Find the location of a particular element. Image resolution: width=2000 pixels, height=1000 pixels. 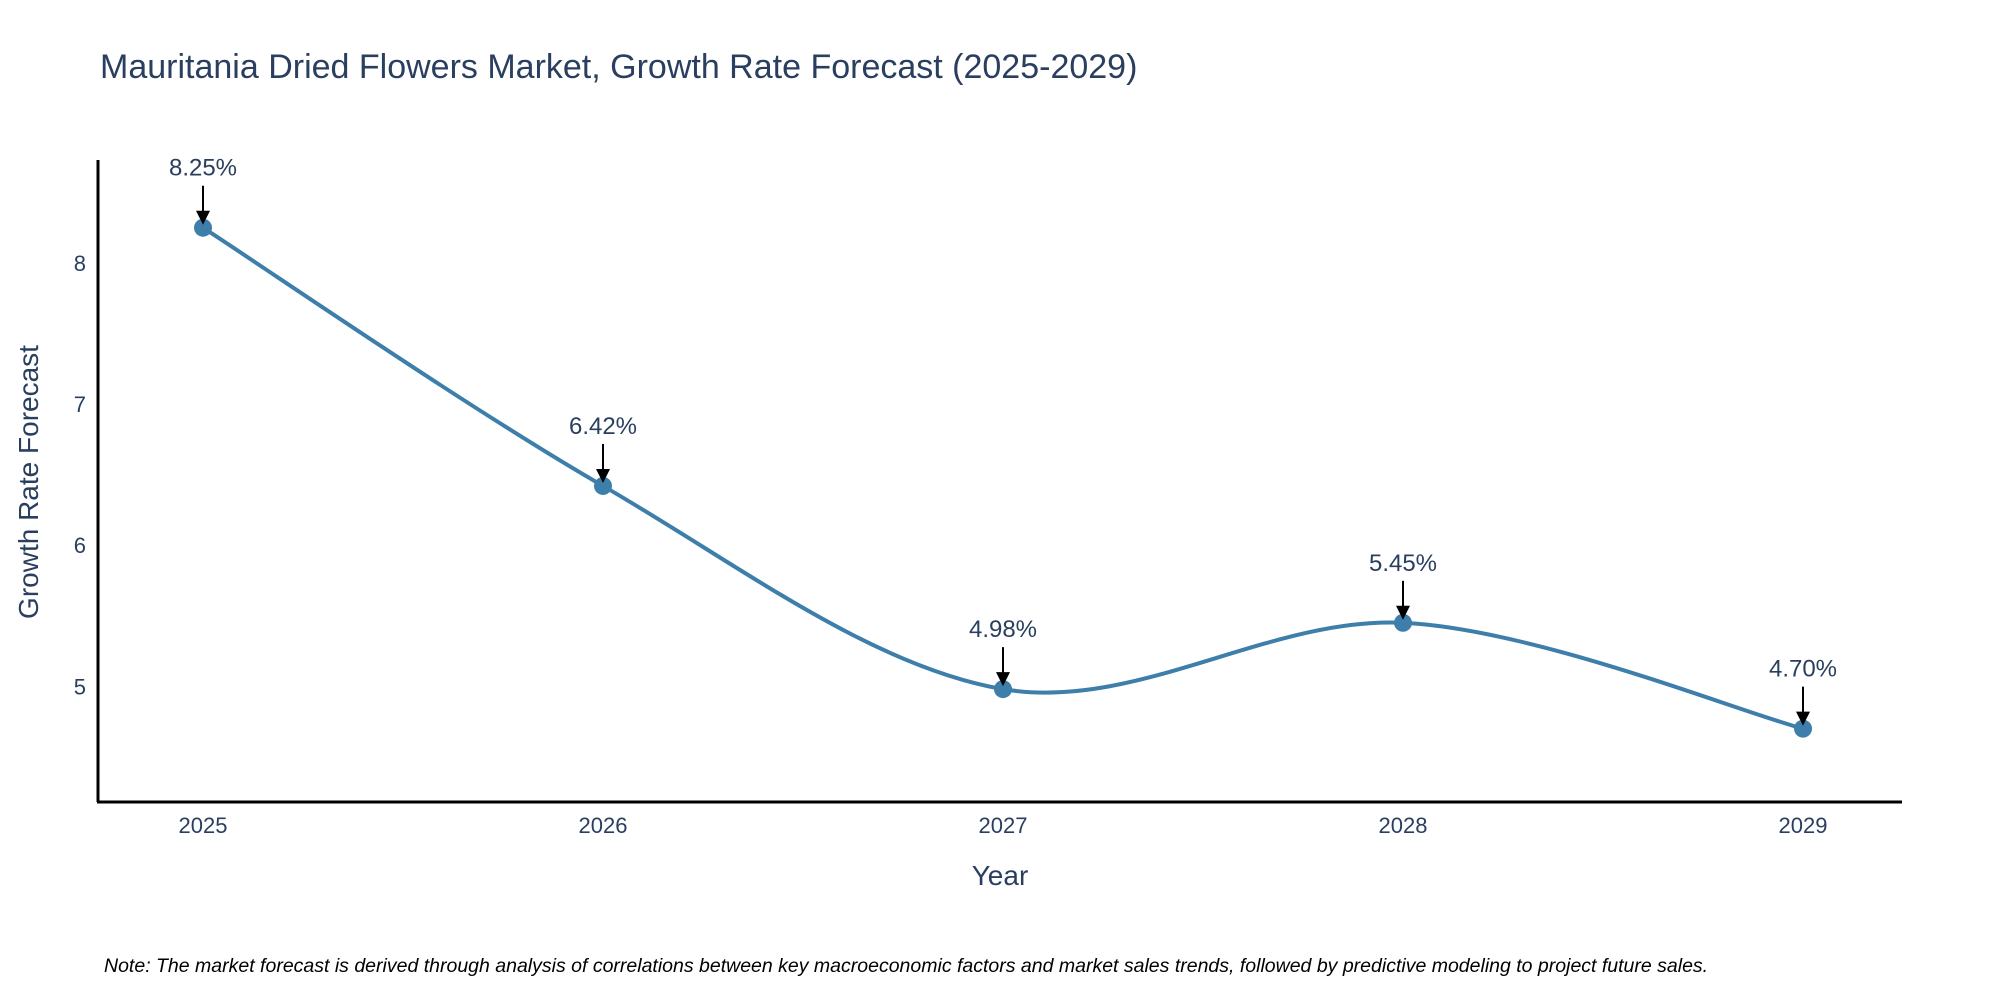

y-tick-label: 6 is located at coordinates (80, 545).